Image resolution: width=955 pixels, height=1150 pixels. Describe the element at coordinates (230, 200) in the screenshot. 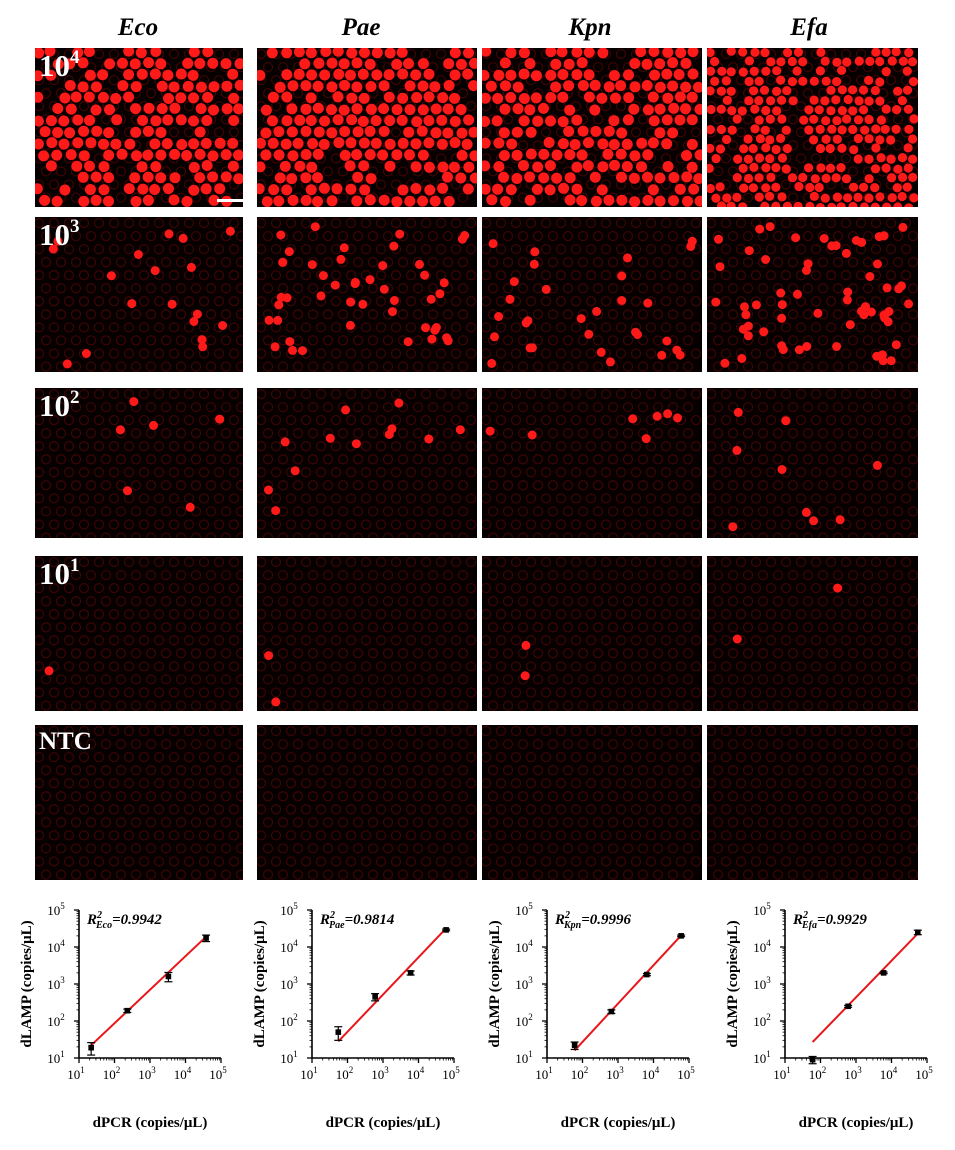

I see `scale-bar` at that location.